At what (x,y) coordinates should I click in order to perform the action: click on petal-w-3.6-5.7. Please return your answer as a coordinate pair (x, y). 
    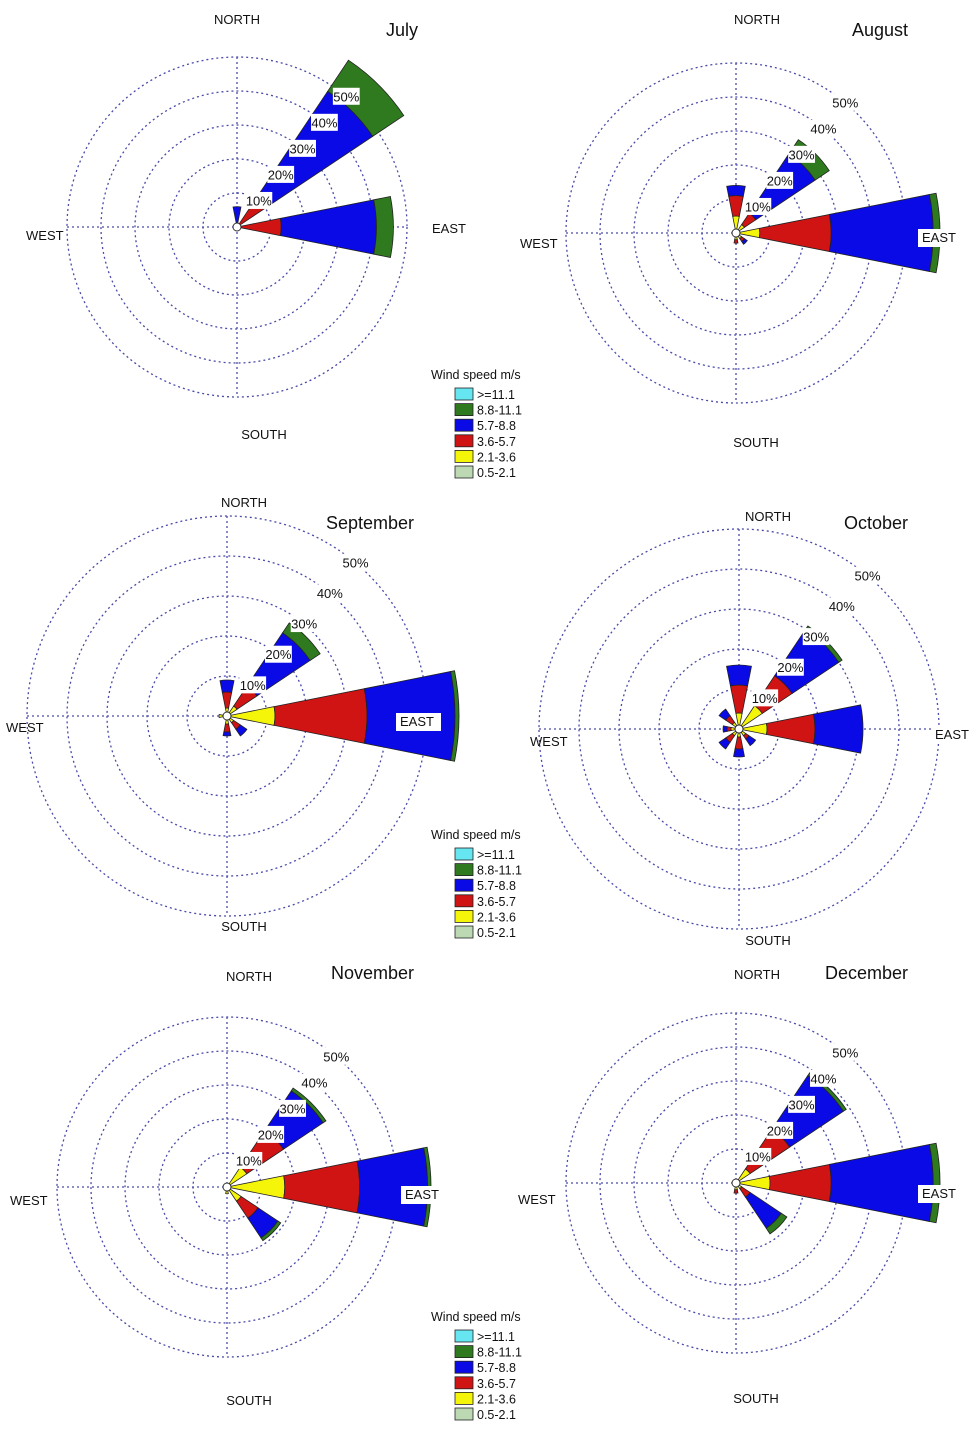
    Looking at the image, I should click on (729, 729).